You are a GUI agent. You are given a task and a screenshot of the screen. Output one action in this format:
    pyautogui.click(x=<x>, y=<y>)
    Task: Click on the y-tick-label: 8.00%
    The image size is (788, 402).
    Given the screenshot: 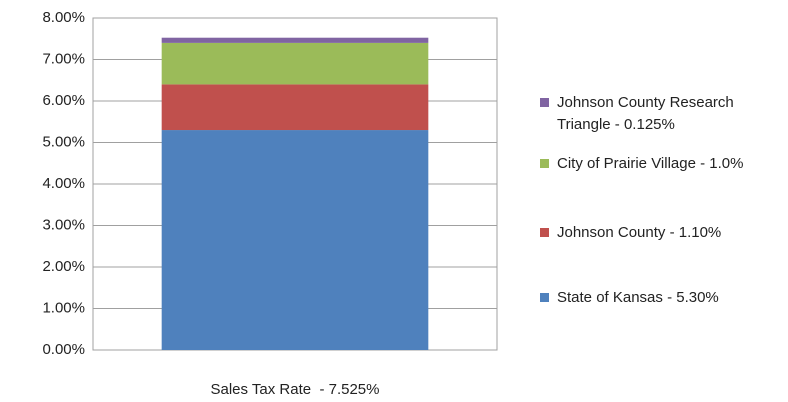 What is the action you would take?
    pyautogui.click(x=63, y=17)
    